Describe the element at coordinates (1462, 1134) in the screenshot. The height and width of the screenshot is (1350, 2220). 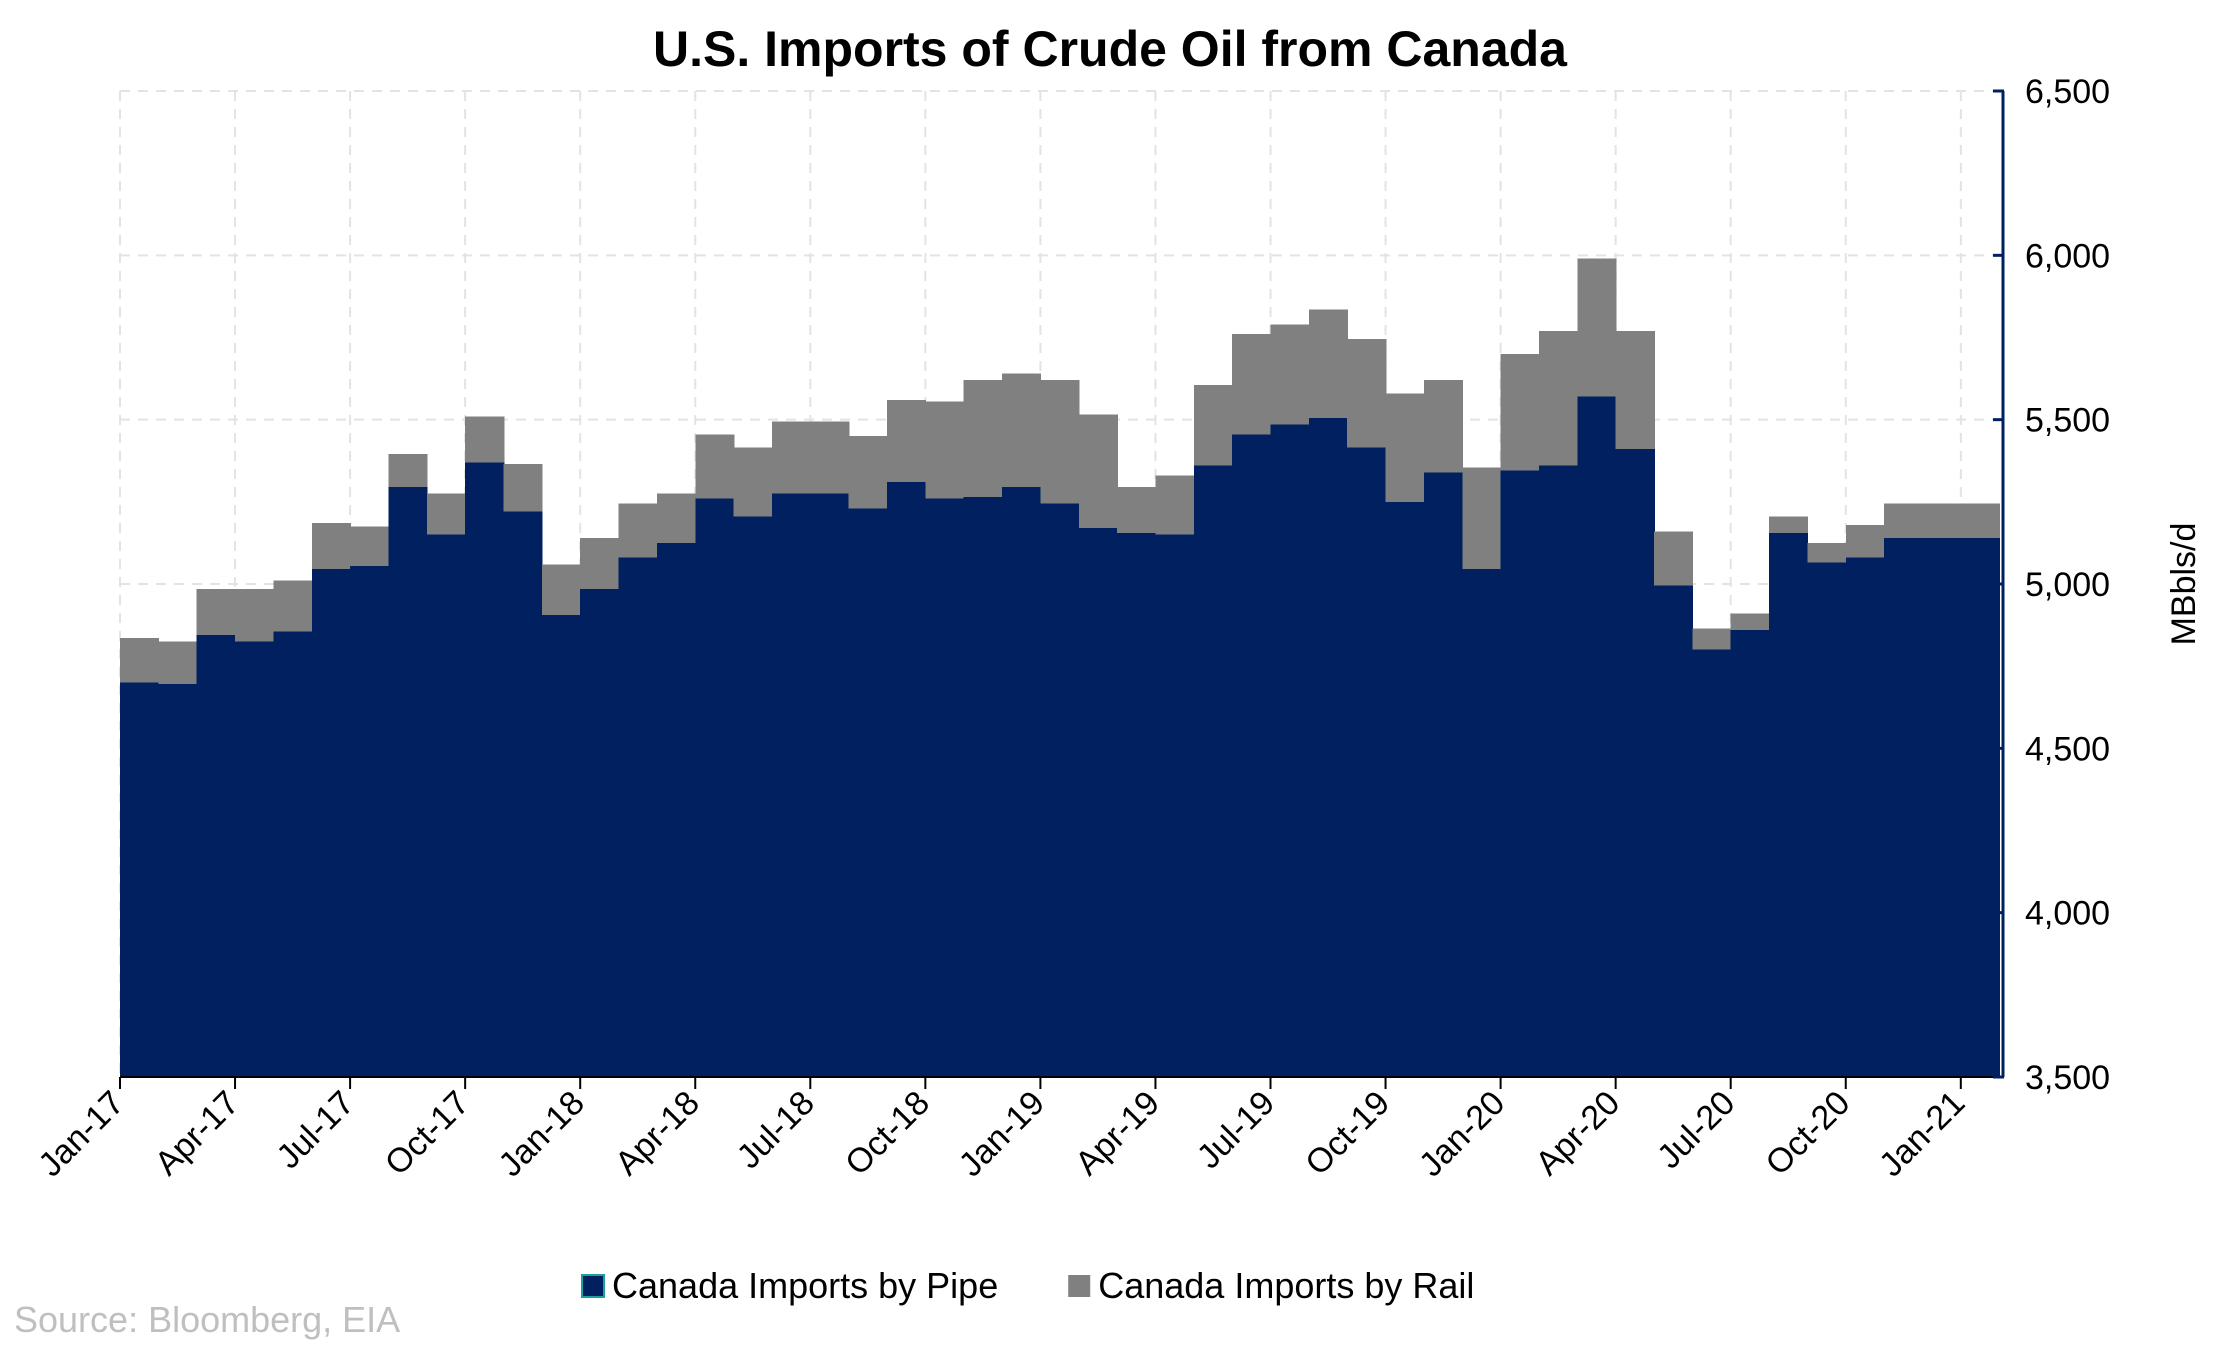
I see `x-tick-label: Jan-20` at that location.